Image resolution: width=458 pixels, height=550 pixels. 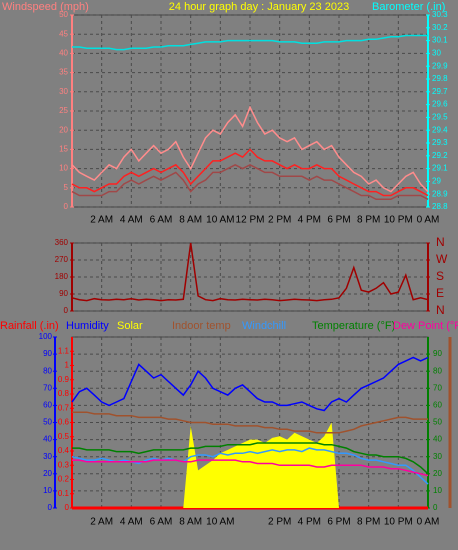 I want to click on x-tick-label: 12 PM, so click(x=250, y=220).